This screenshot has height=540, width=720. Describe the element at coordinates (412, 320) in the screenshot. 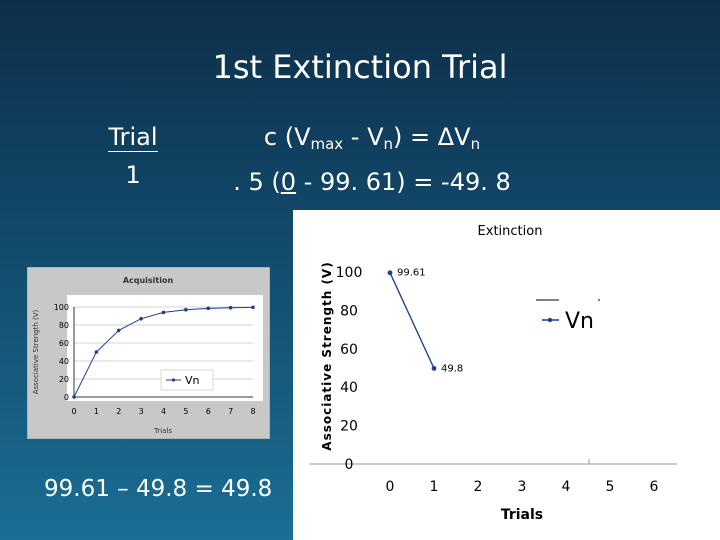

I see `extinction-series-line` at that location.